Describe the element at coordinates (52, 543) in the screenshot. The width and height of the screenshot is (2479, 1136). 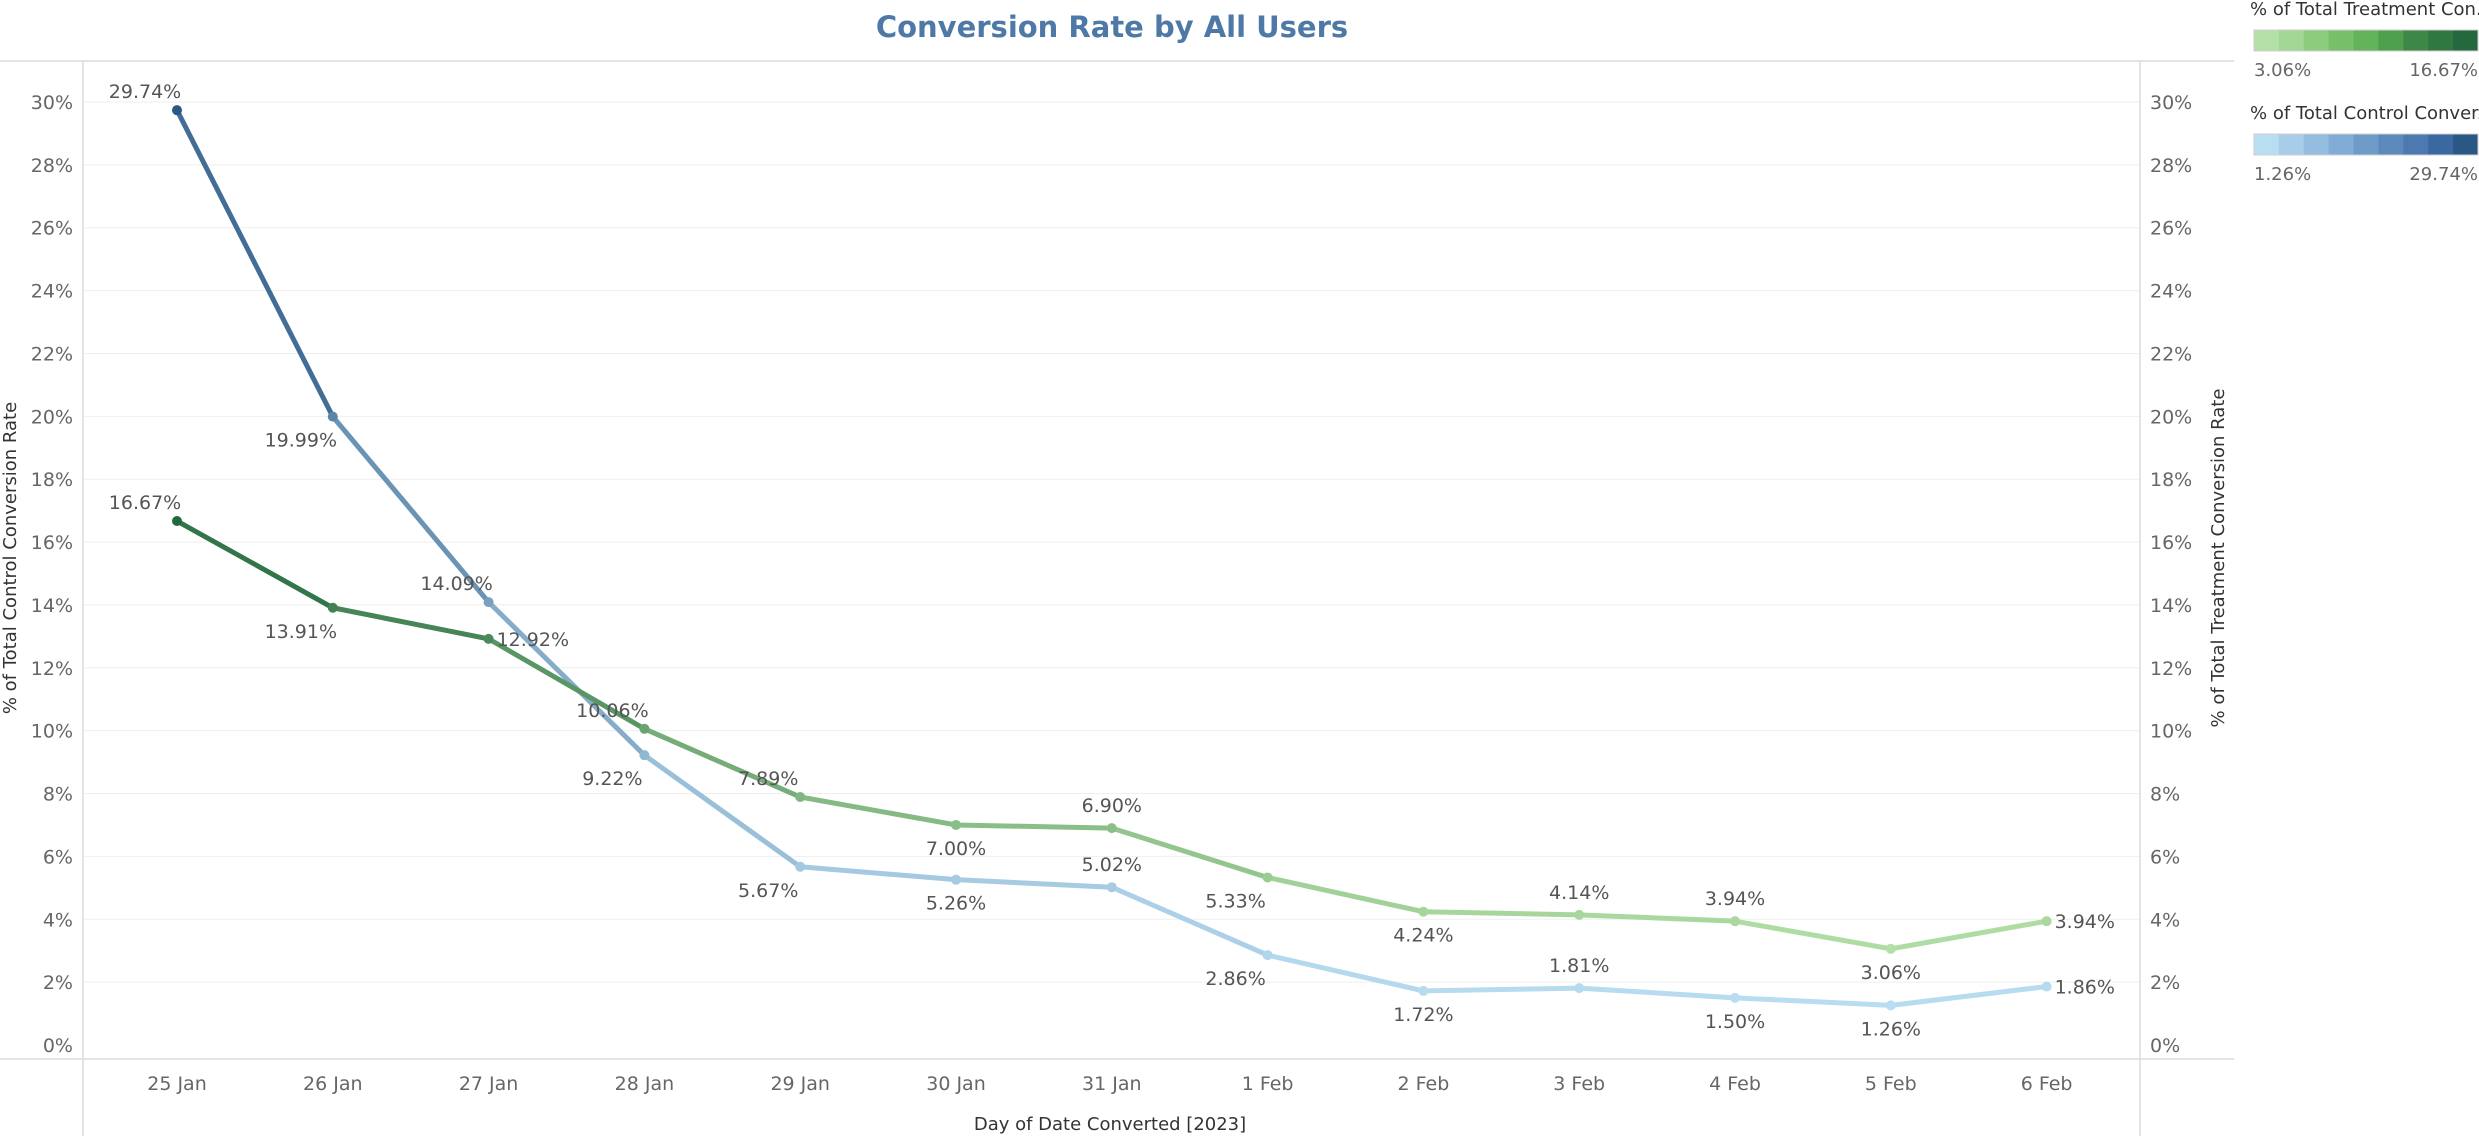
I see `left-y-tick-label: 16%` at that location.